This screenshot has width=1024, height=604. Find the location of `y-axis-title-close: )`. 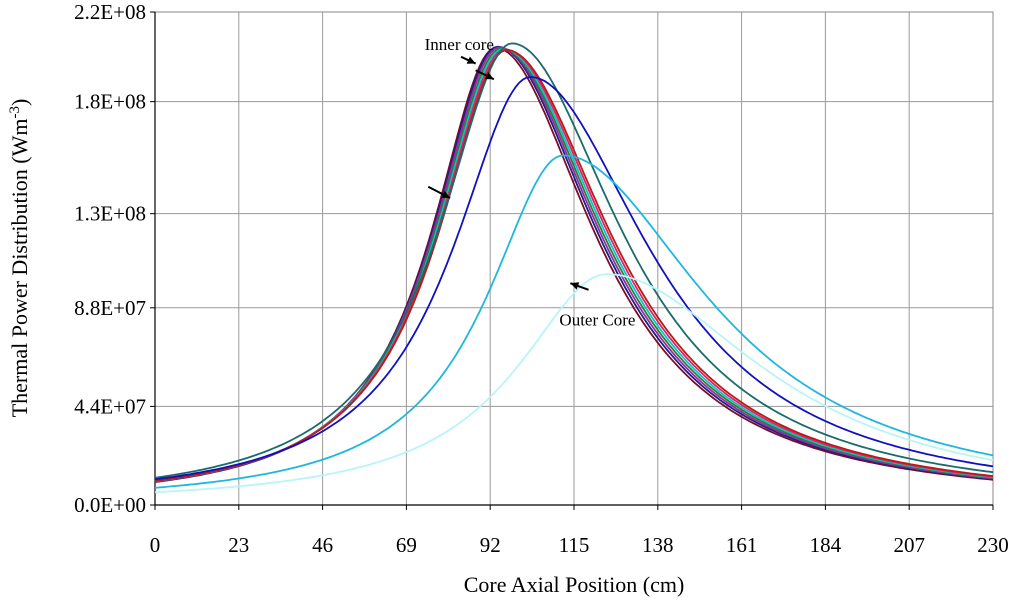

y-axis-title-close: ) is located at coordinates (19, 102).